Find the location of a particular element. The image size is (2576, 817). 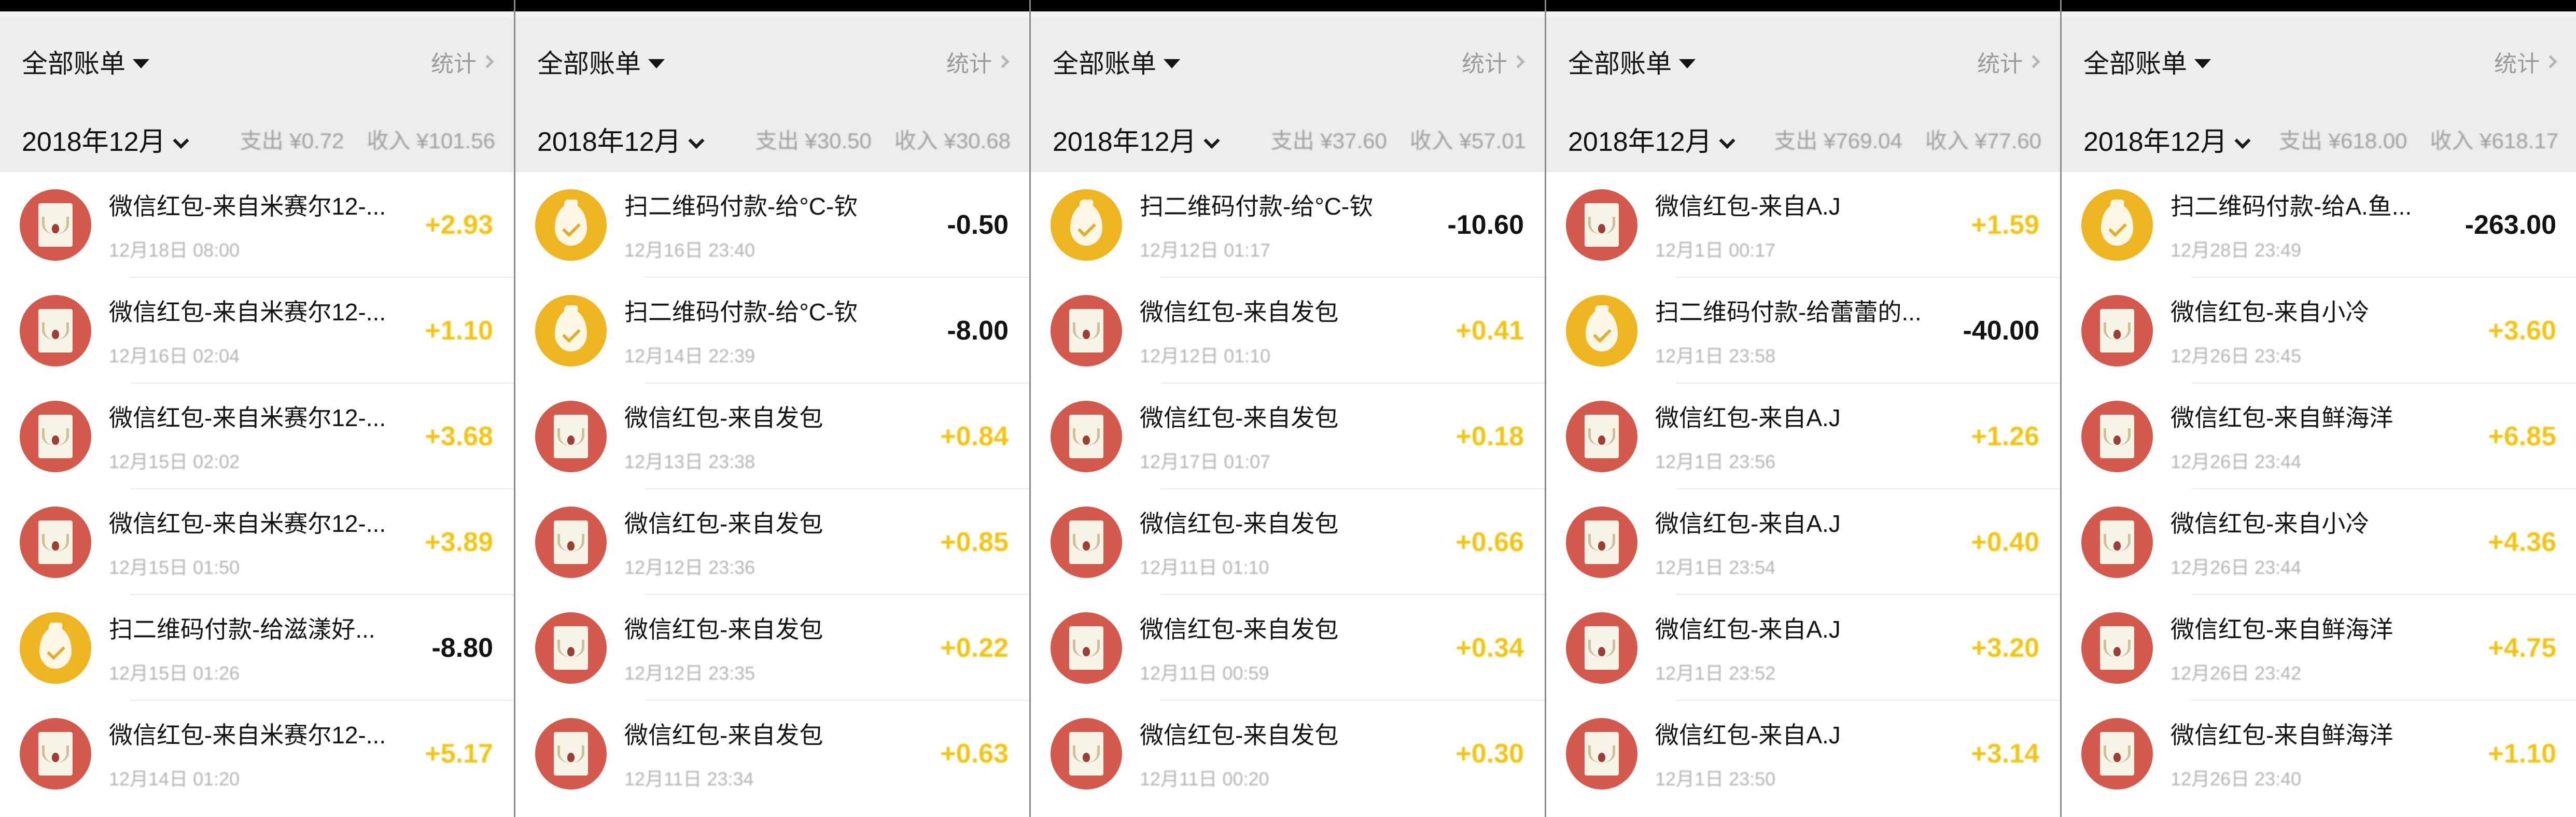

transaction-row: 微信红包-来自米赛尔12-... 12月15日 02:02 +3.68 is located at coordinates (257, 436).